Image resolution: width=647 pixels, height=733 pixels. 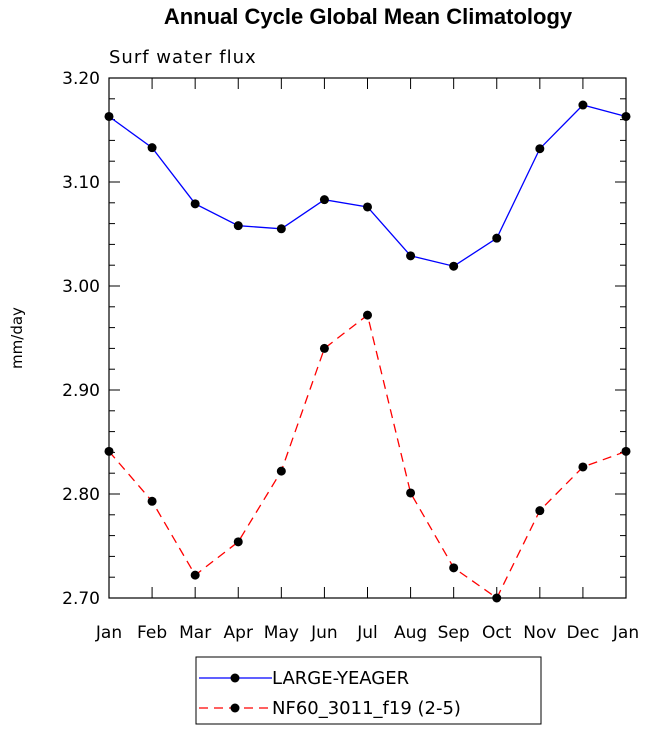 I want to click on legend-item-large-yeager: LARGE-YEAGER, so click(x=304, y=678).